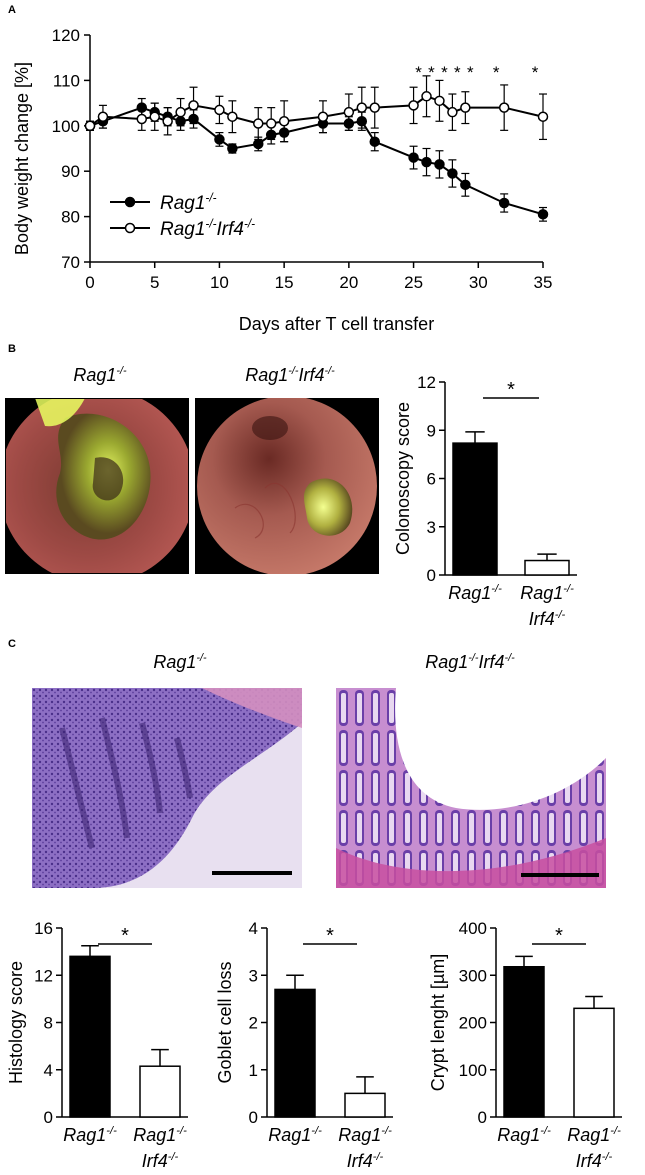 This screenshot has width=645, height=1175. Describe the element at coordinates (89, 282) in the screenshot. I see `x-tick-label-0: 0` at that location.